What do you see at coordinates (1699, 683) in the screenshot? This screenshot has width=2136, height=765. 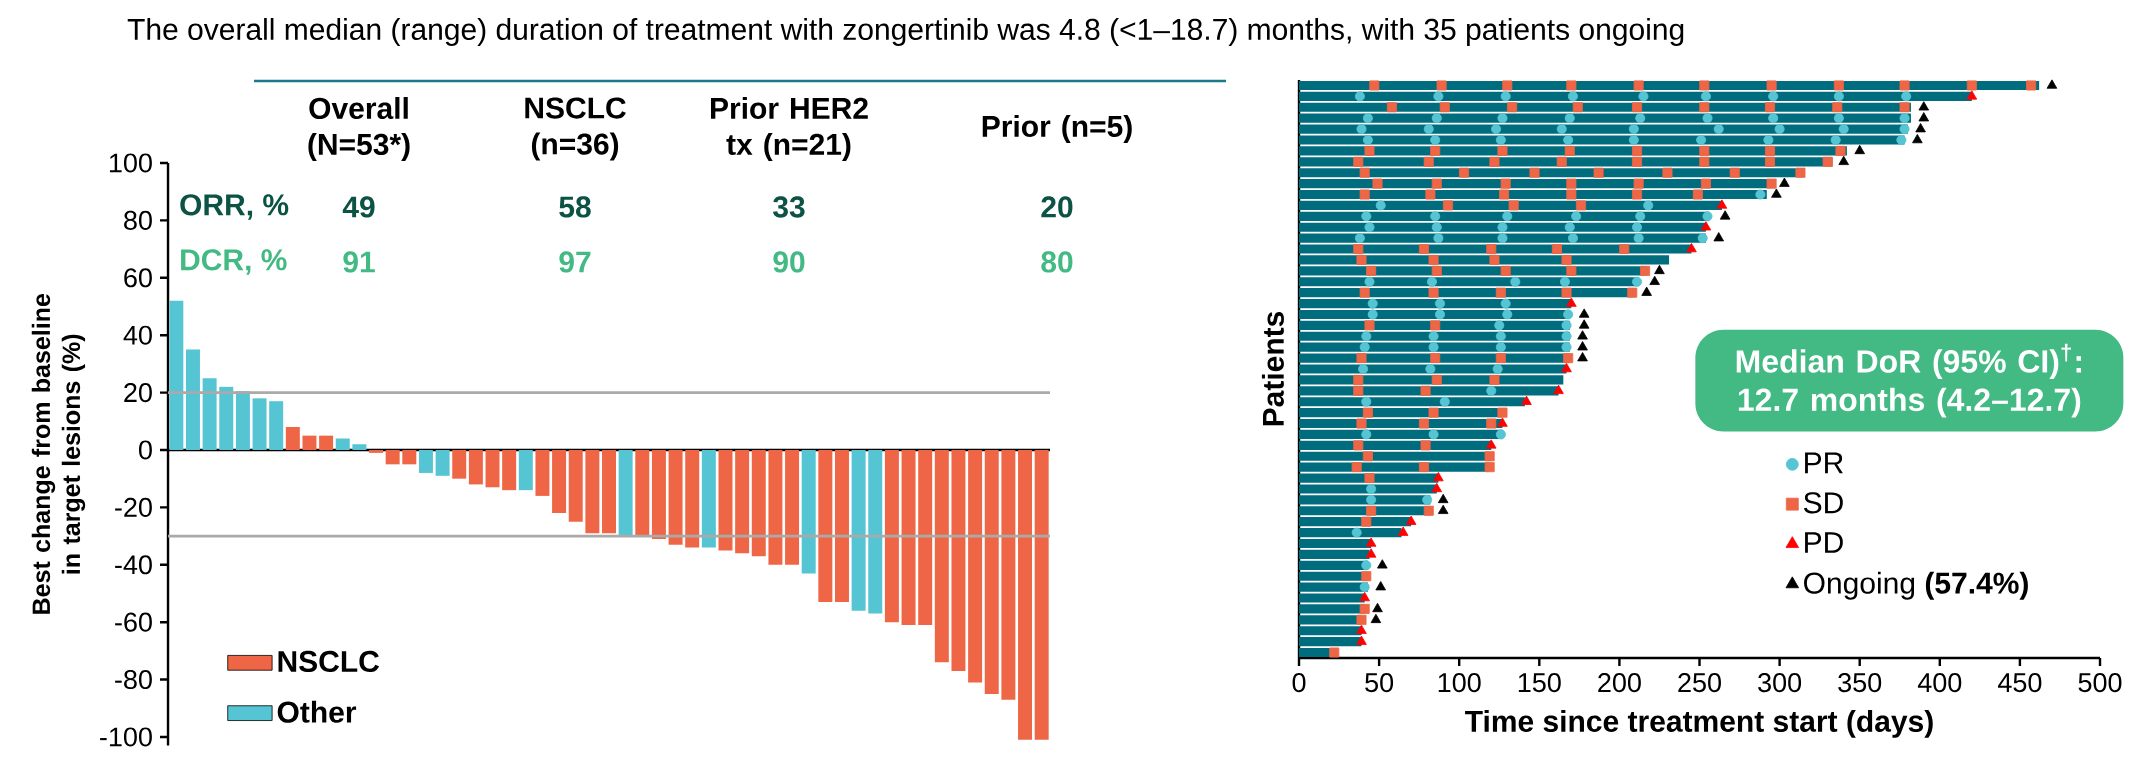 I see `x-tick-label: 250` at bounding box center [1699, 683].